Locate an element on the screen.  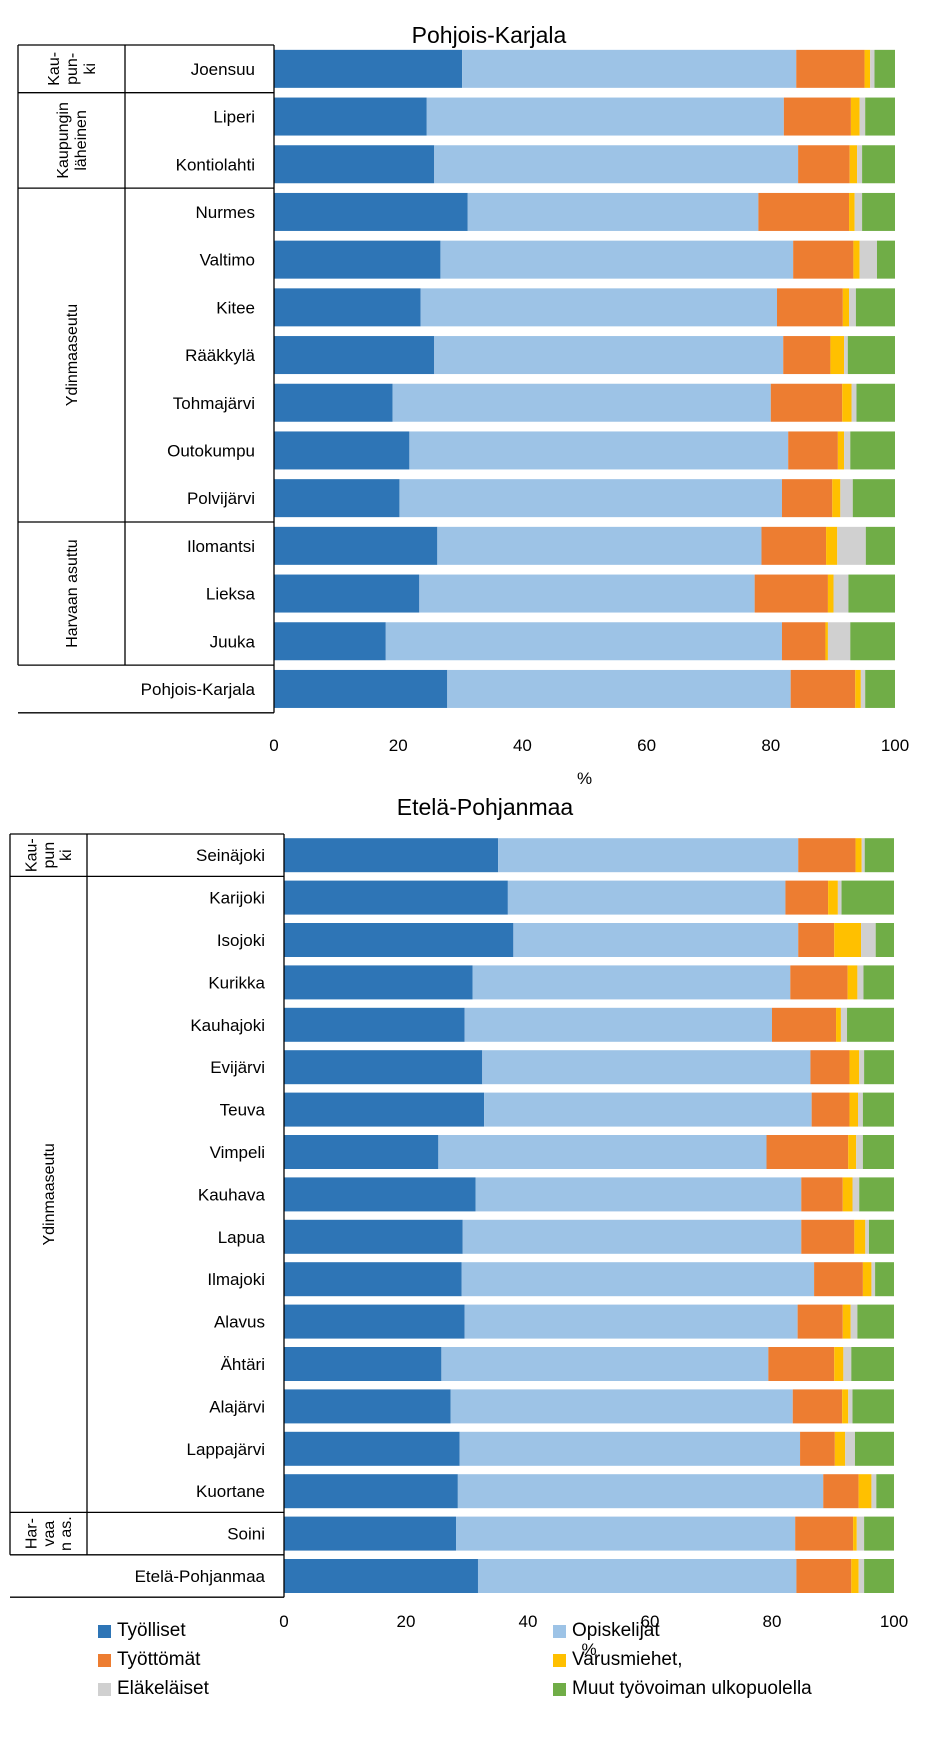
bar-kuortane-varusmiehet is located at coordinates (865, 1491).